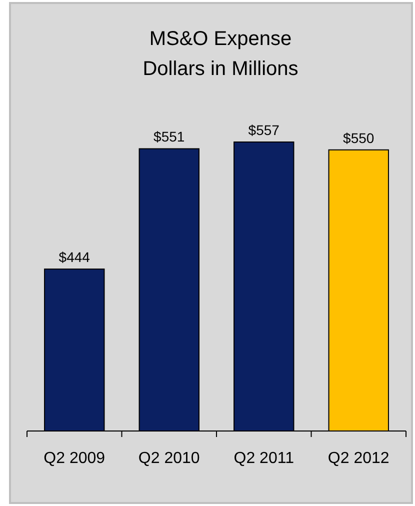 The height and width of the screenshot is (506, 415). I want to click on chart-title: MS&O Expense Dollars in Millions, so click(220, 54).